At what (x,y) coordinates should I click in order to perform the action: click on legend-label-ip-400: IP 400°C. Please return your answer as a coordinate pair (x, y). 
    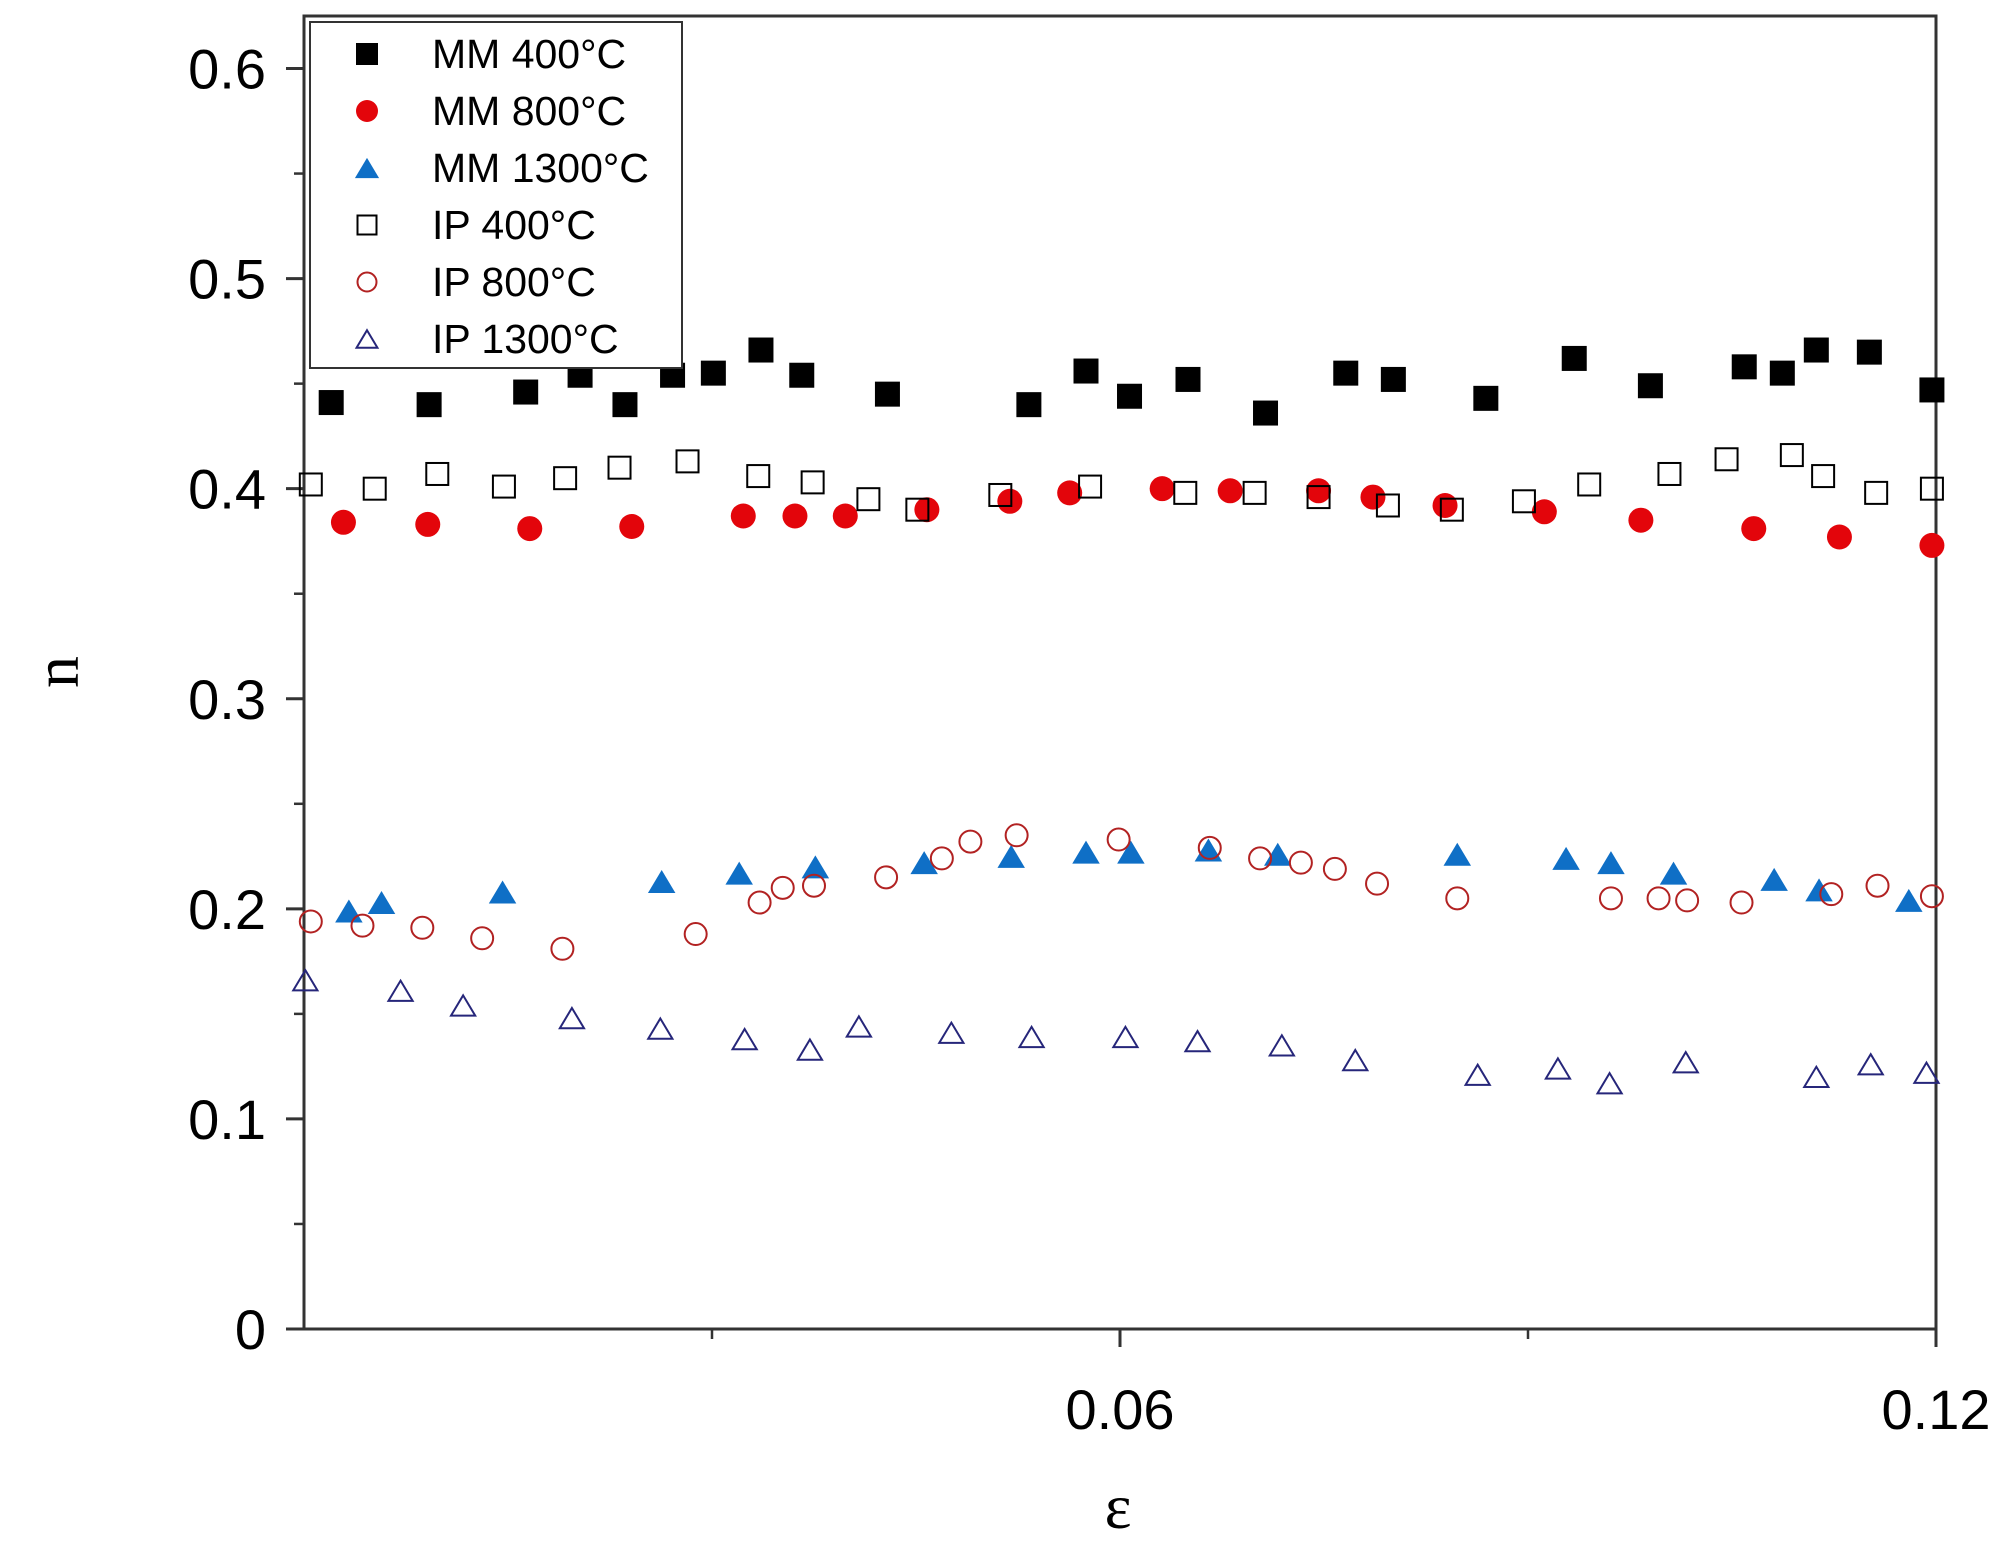
    Looking at the image, I should click on (514, 225).